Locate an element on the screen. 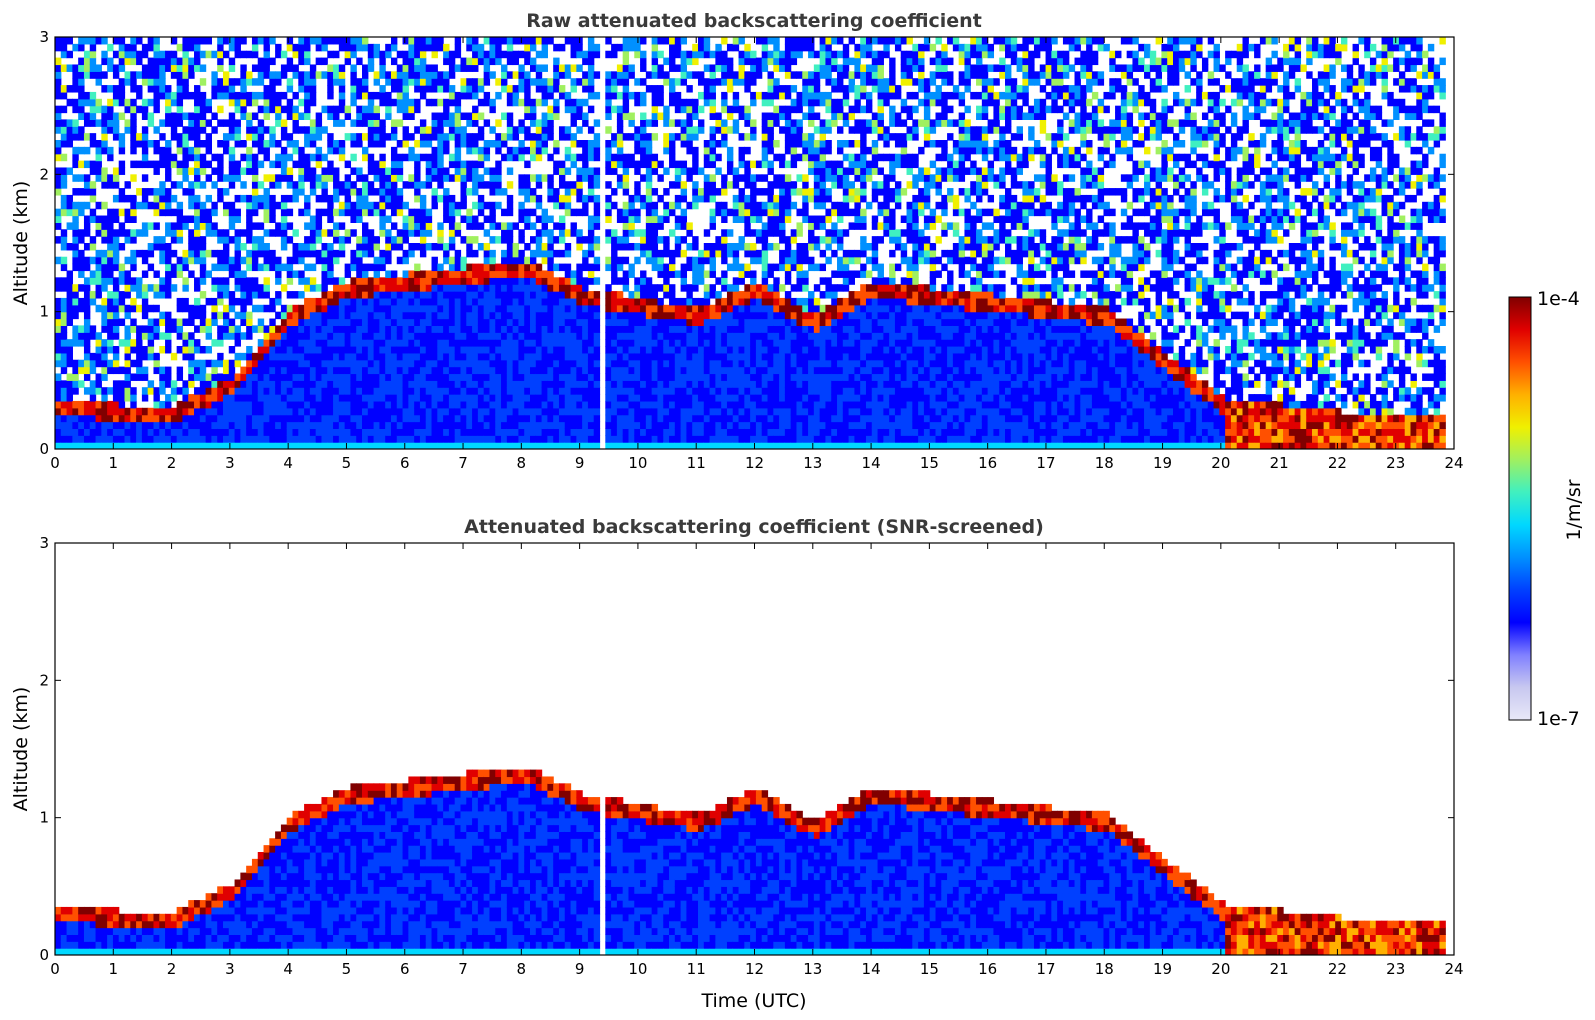  panel-screened-xlabel: Time (UTC) is located at coordinates (753, 1001).